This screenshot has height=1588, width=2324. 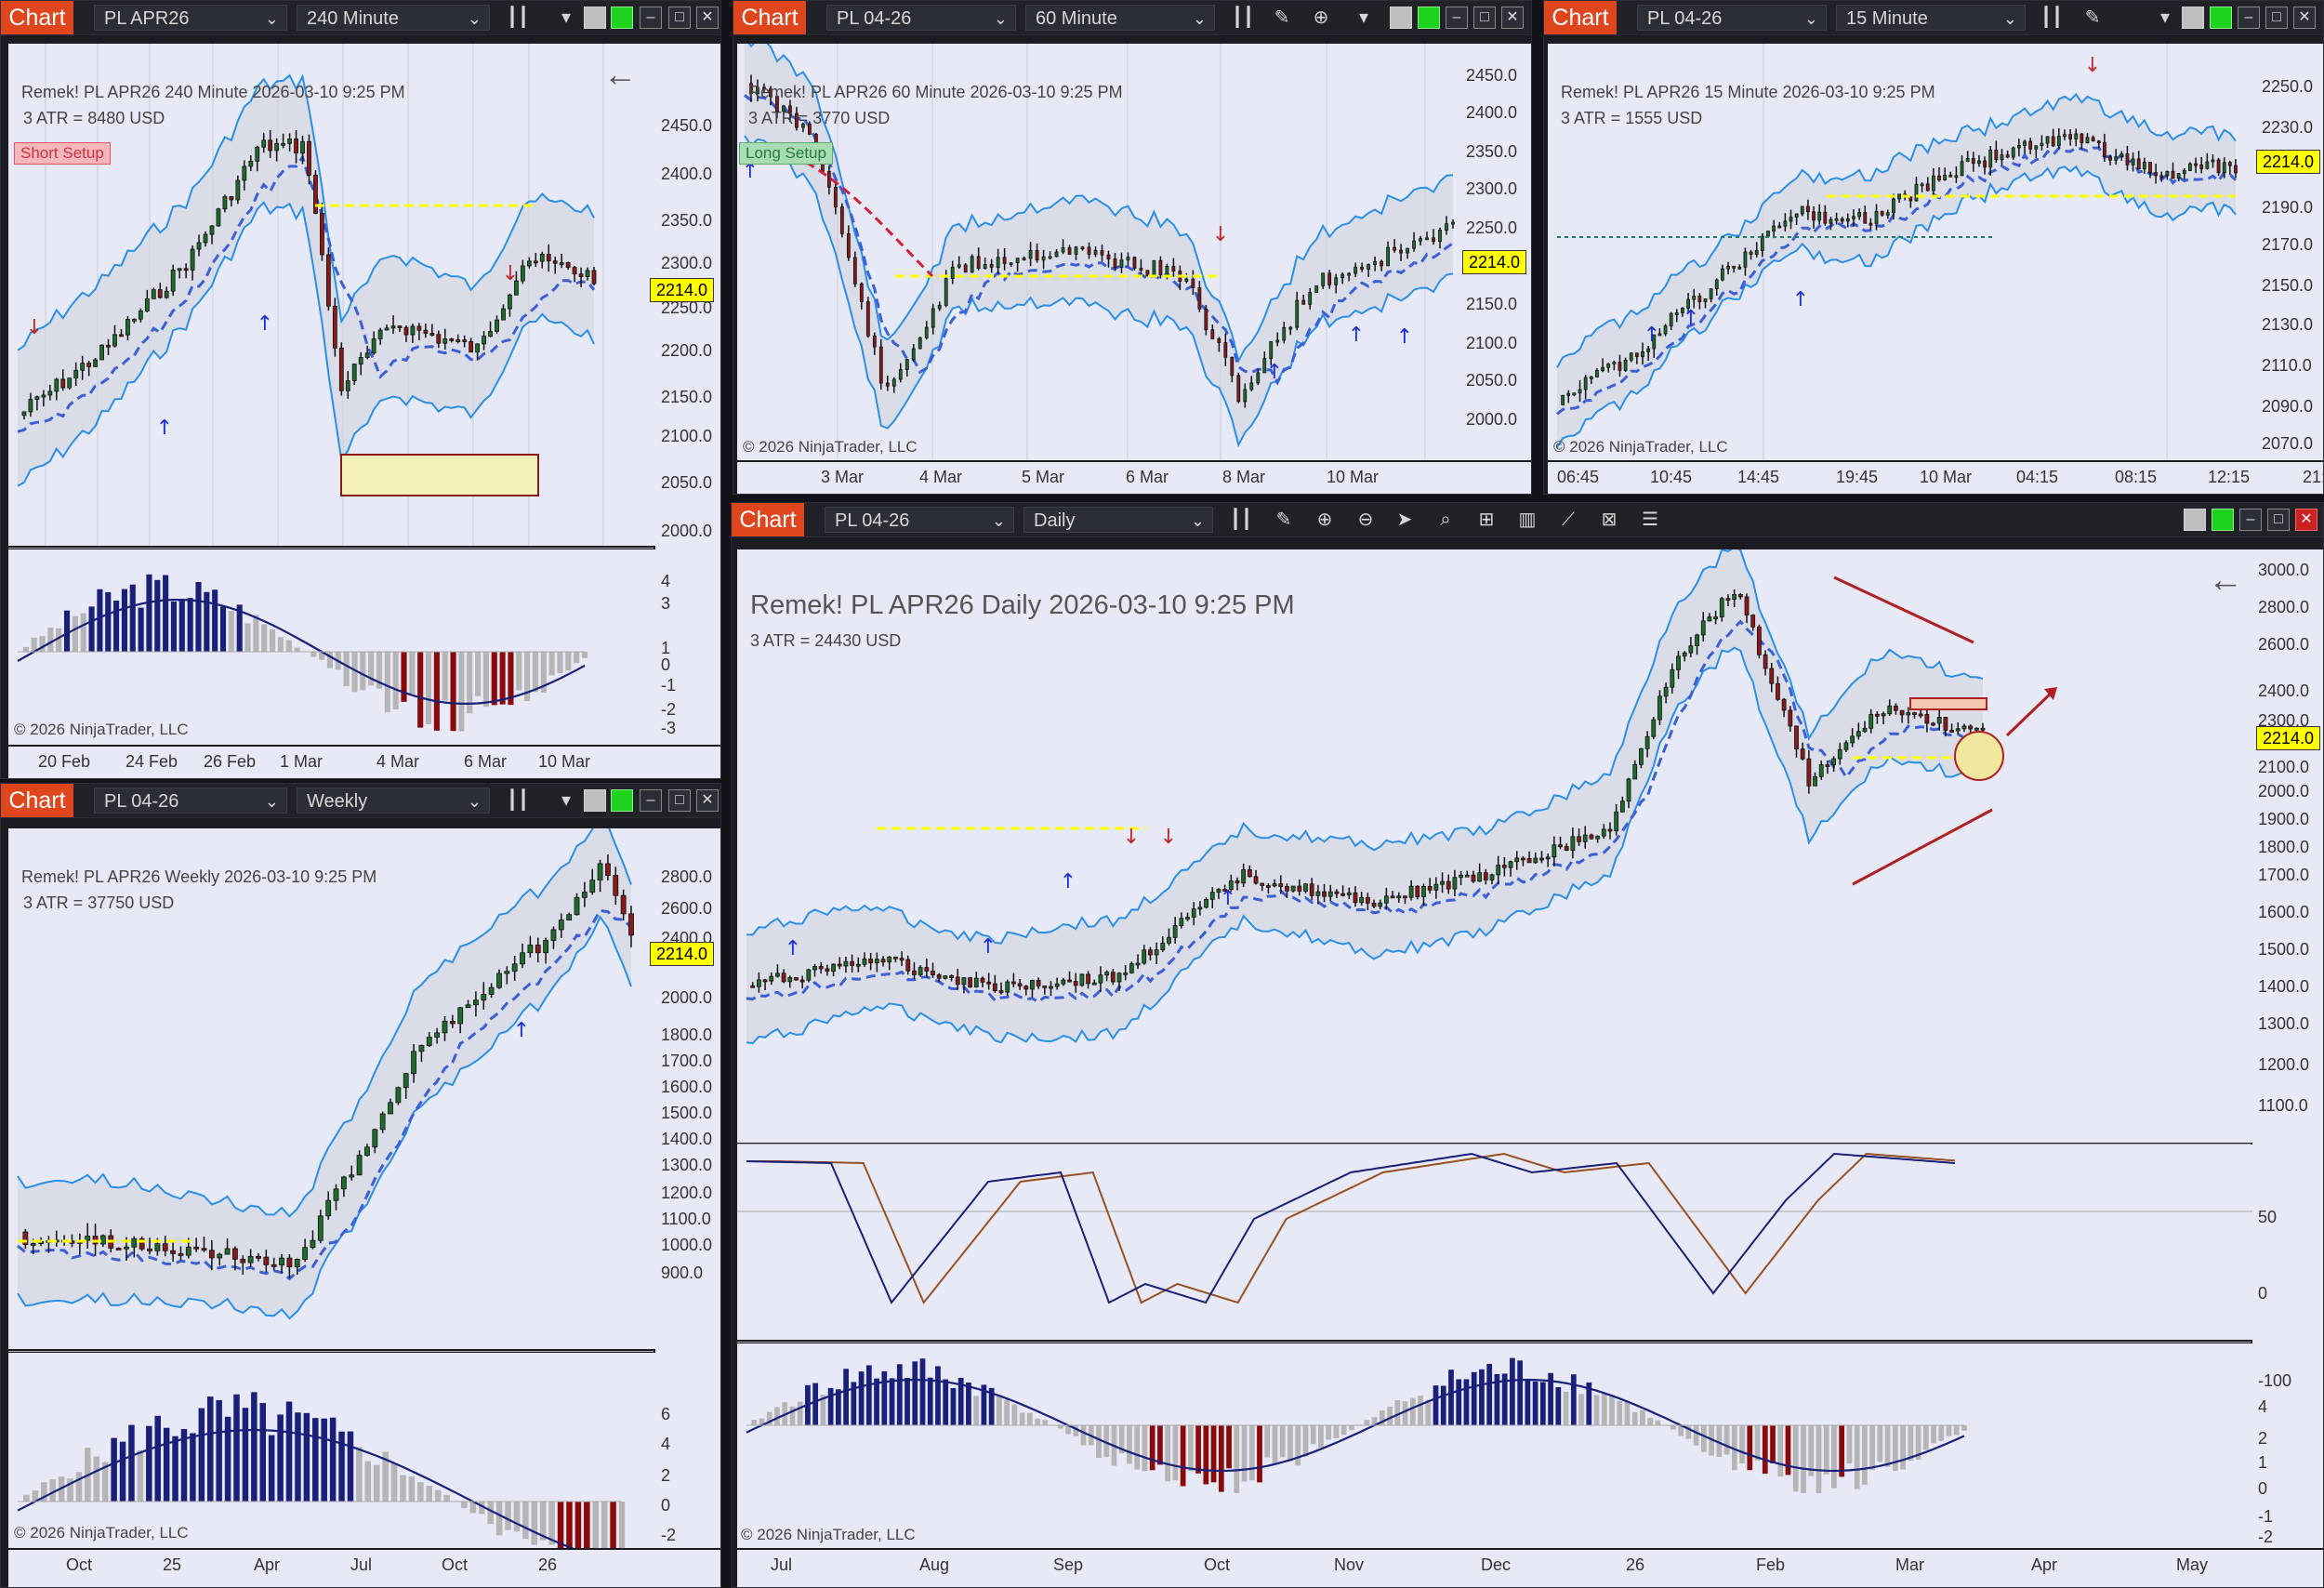 I want to click on indicators-icon: ▥, so click(x=1527, y=519).